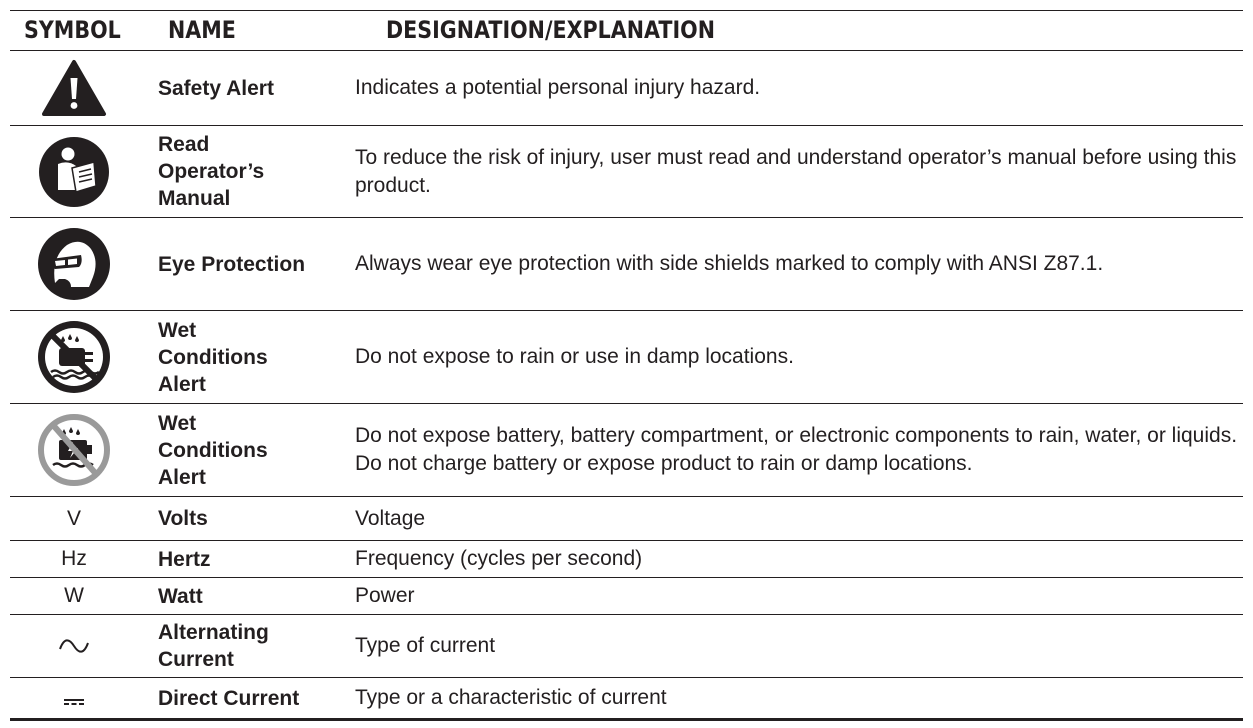 This screenshot has width=1253, height=728. Describe the element at coordinates (183, 518) in the screenshot. I see `row-name: Volts` at that location.